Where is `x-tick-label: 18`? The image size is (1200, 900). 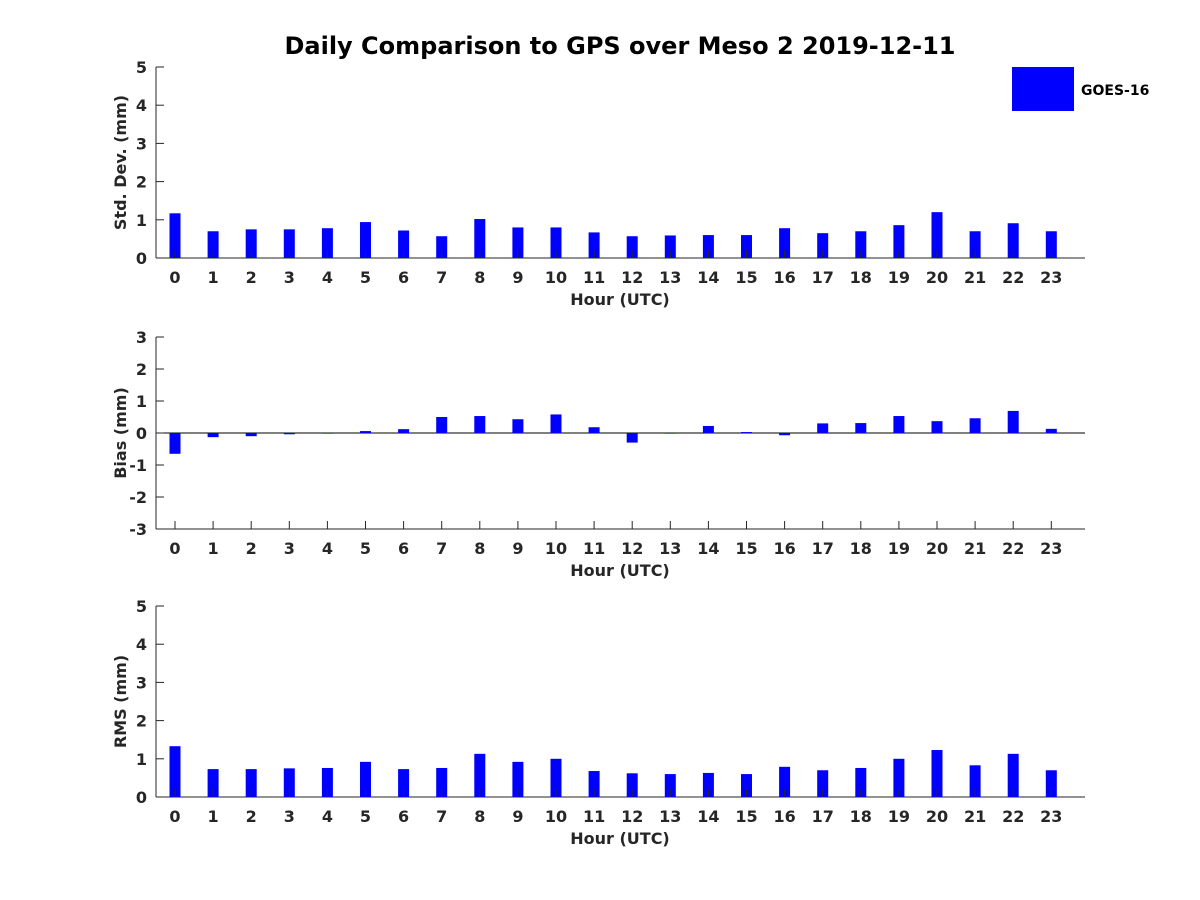 x-tick-label: 18 is located at coordinates (861, 816).